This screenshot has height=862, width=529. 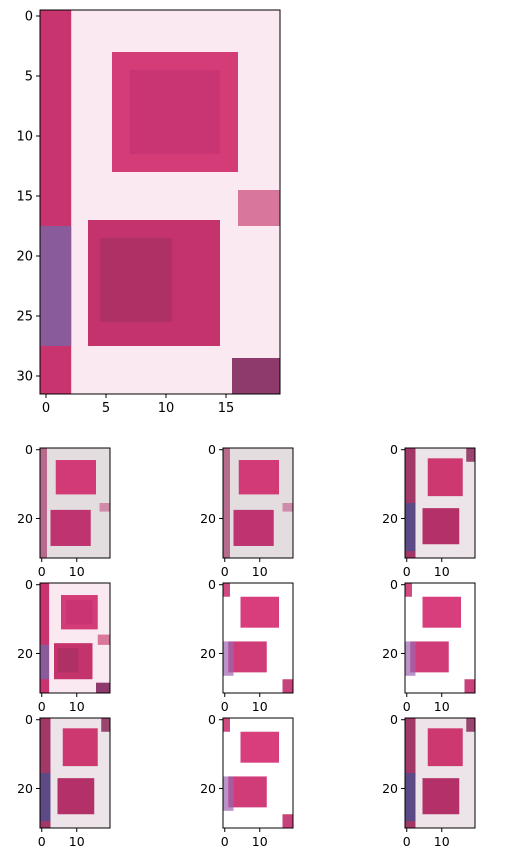 I want to click on subplot-2: 0 10 0 20, so click(x=247, y=510).